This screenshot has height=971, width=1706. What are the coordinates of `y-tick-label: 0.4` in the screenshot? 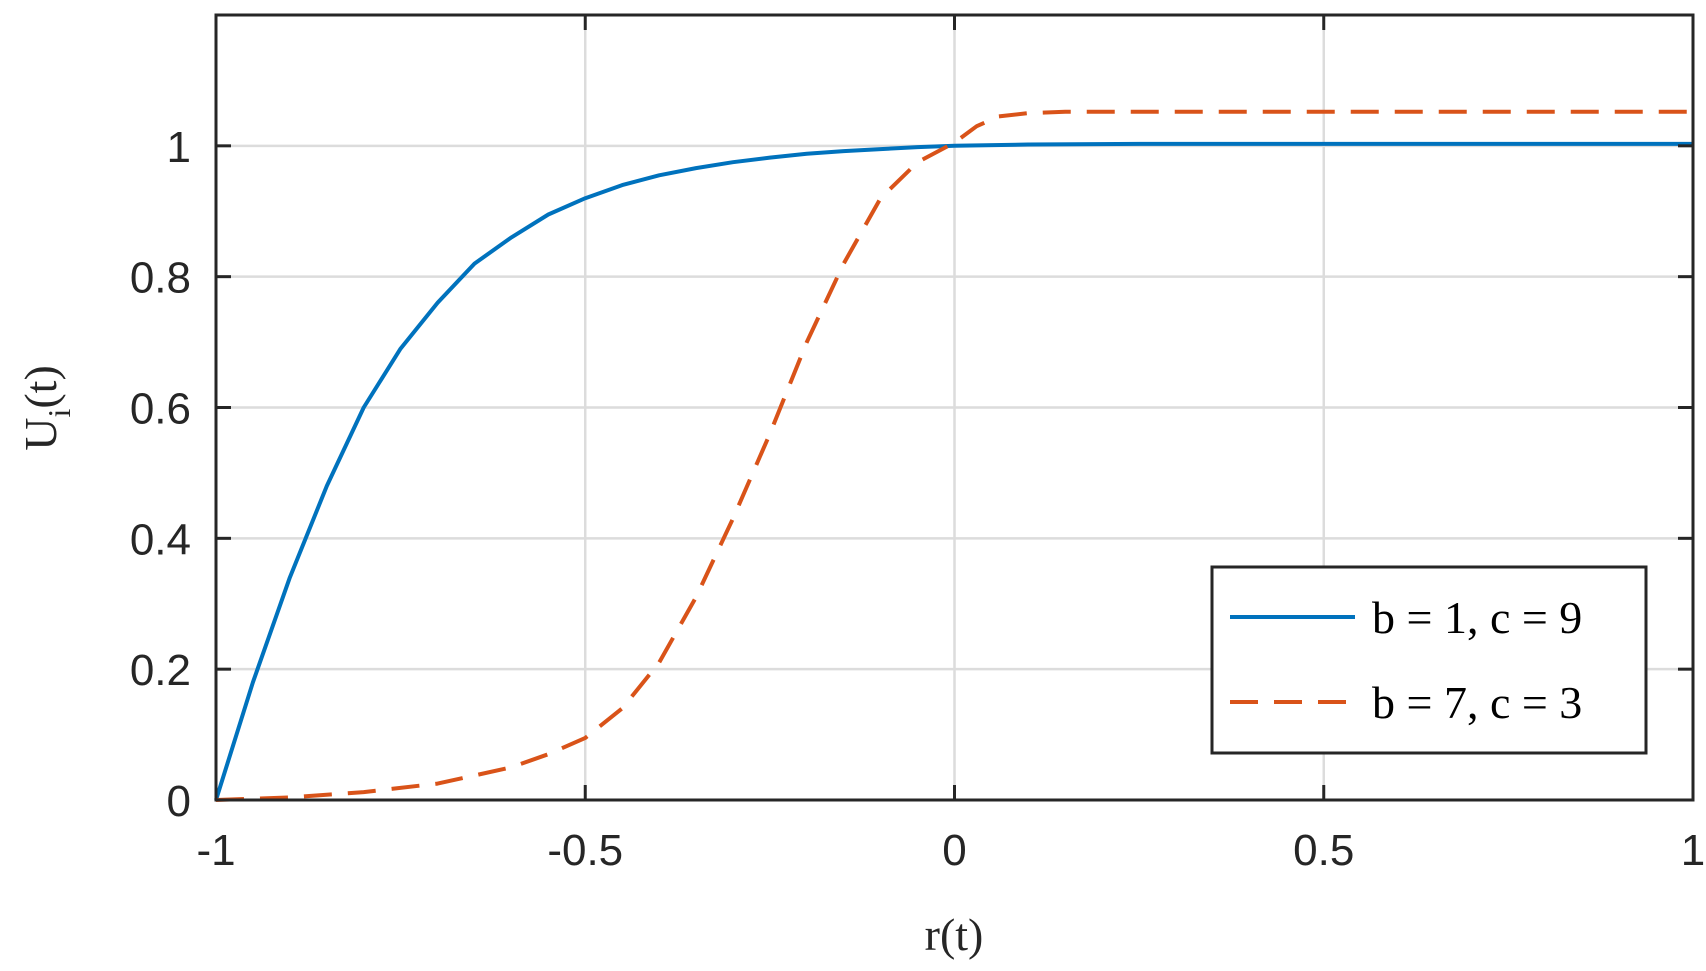 It's located at (160, 539).